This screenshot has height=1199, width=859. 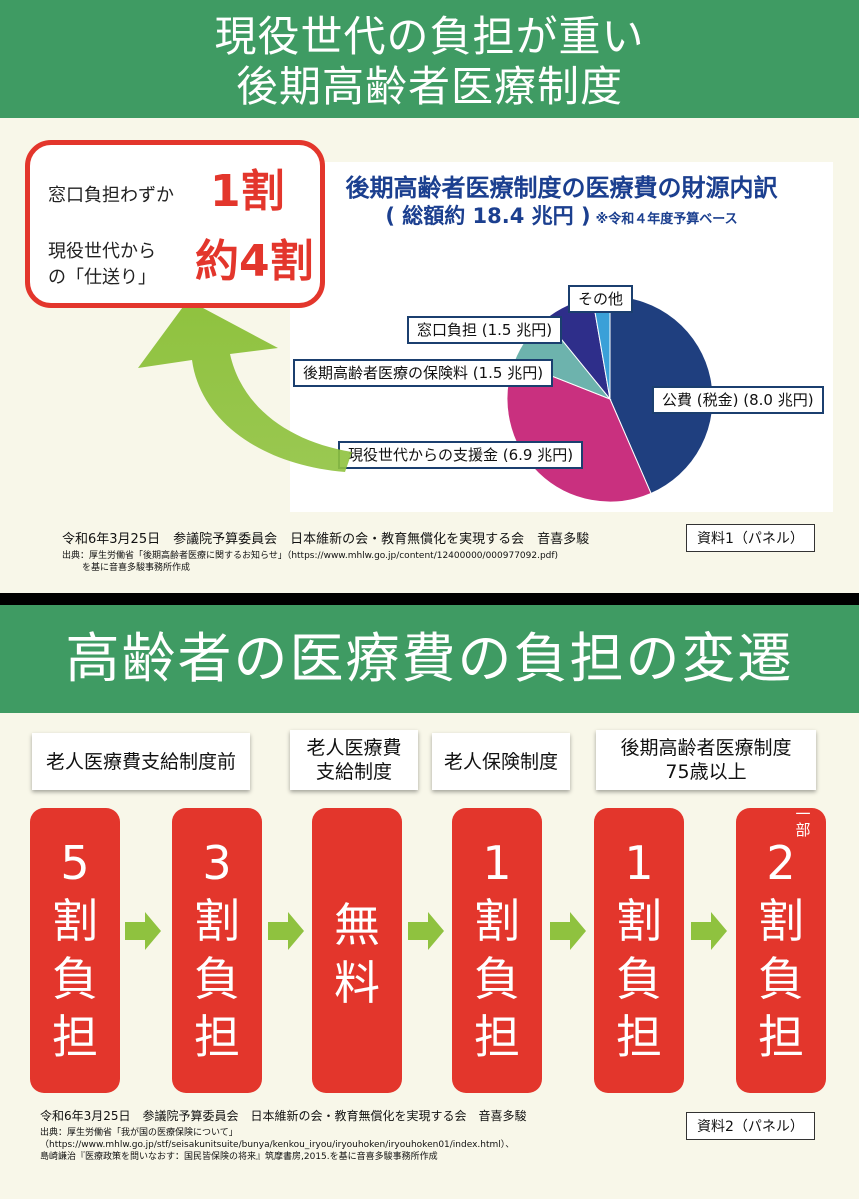 I want to click on slide-2-header: 高齢者の医療費の負担の変遷, so click(x=429, y=659).